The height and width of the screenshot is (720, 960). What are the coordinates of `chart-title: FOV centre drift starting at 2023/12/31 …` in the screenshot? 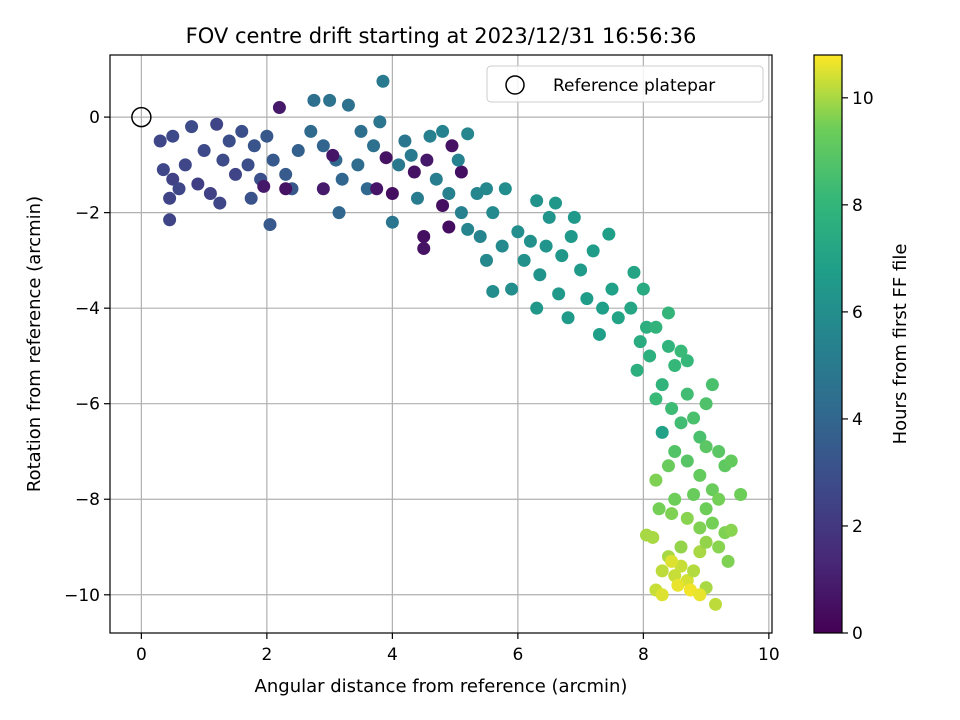 It's located at (441, 36).